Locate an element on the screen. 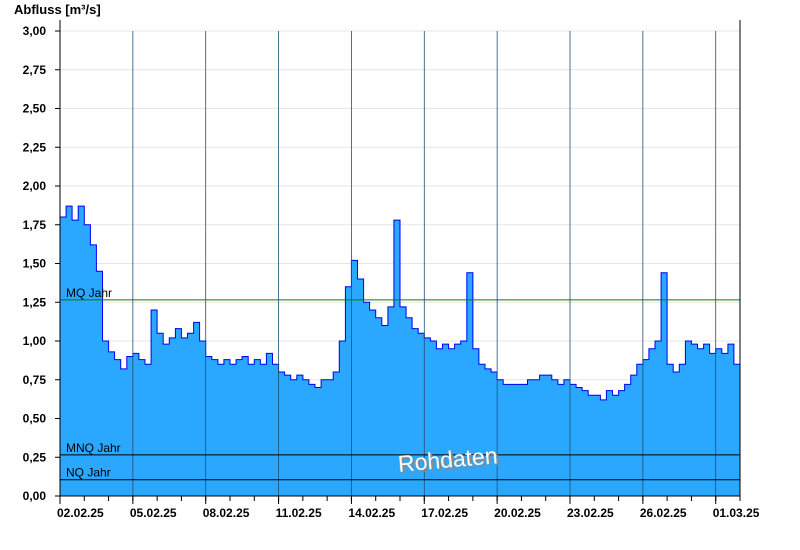  y-tick-label: 2,25 is located at coordinates (35, 147).